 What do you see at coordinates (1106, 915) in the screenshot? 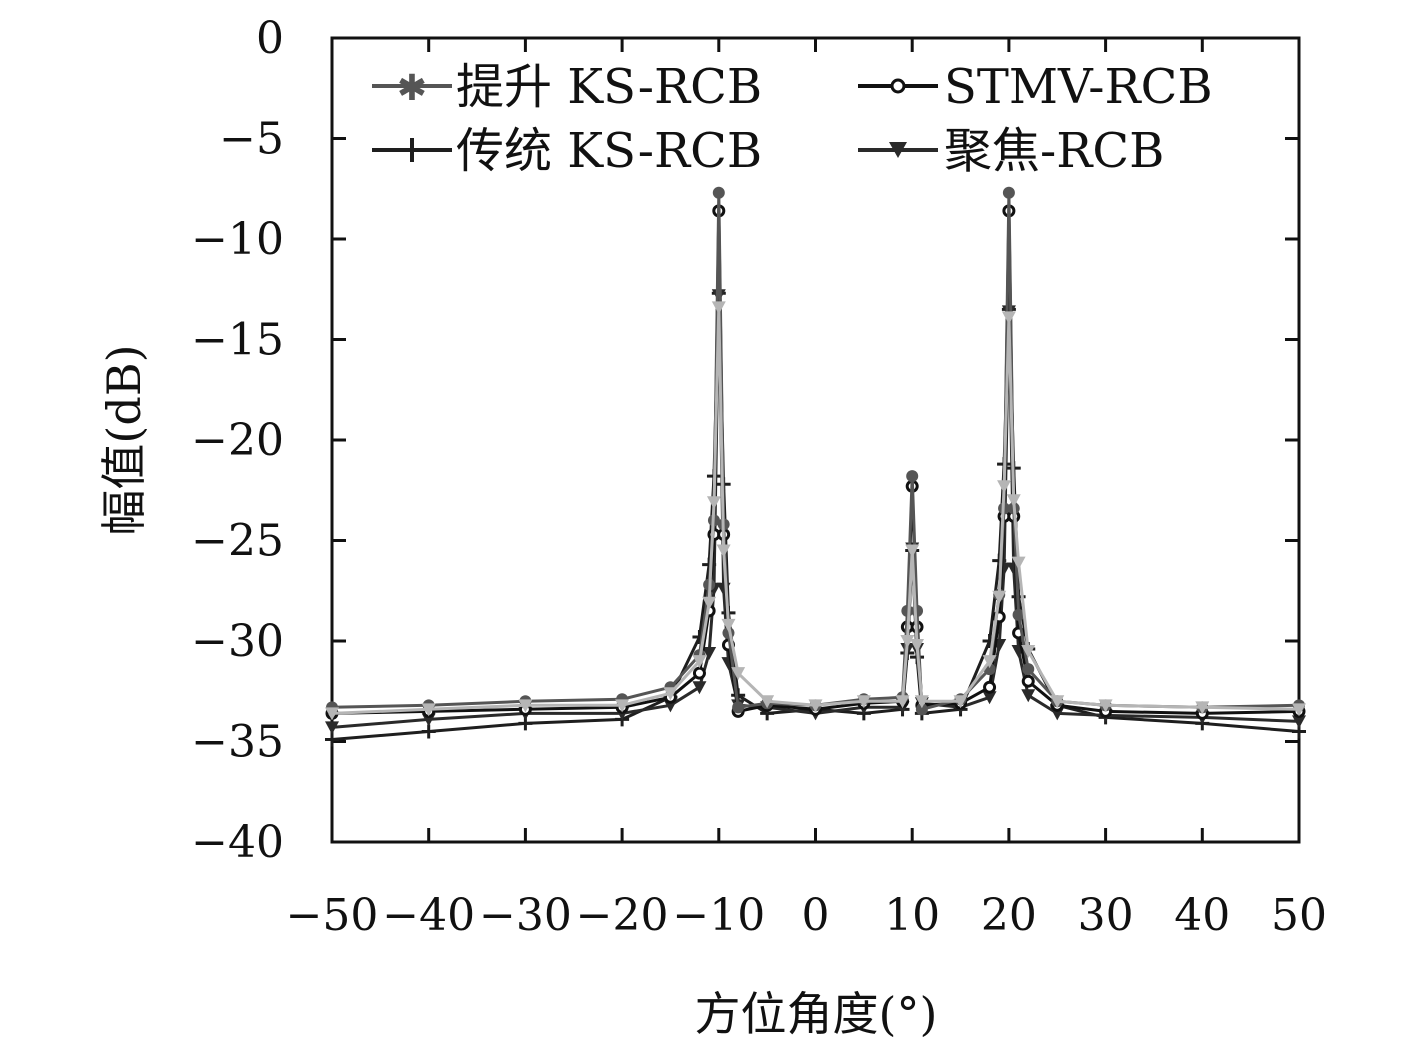
I see `x-tick-label: 30` at bounding box center [1106, 915].